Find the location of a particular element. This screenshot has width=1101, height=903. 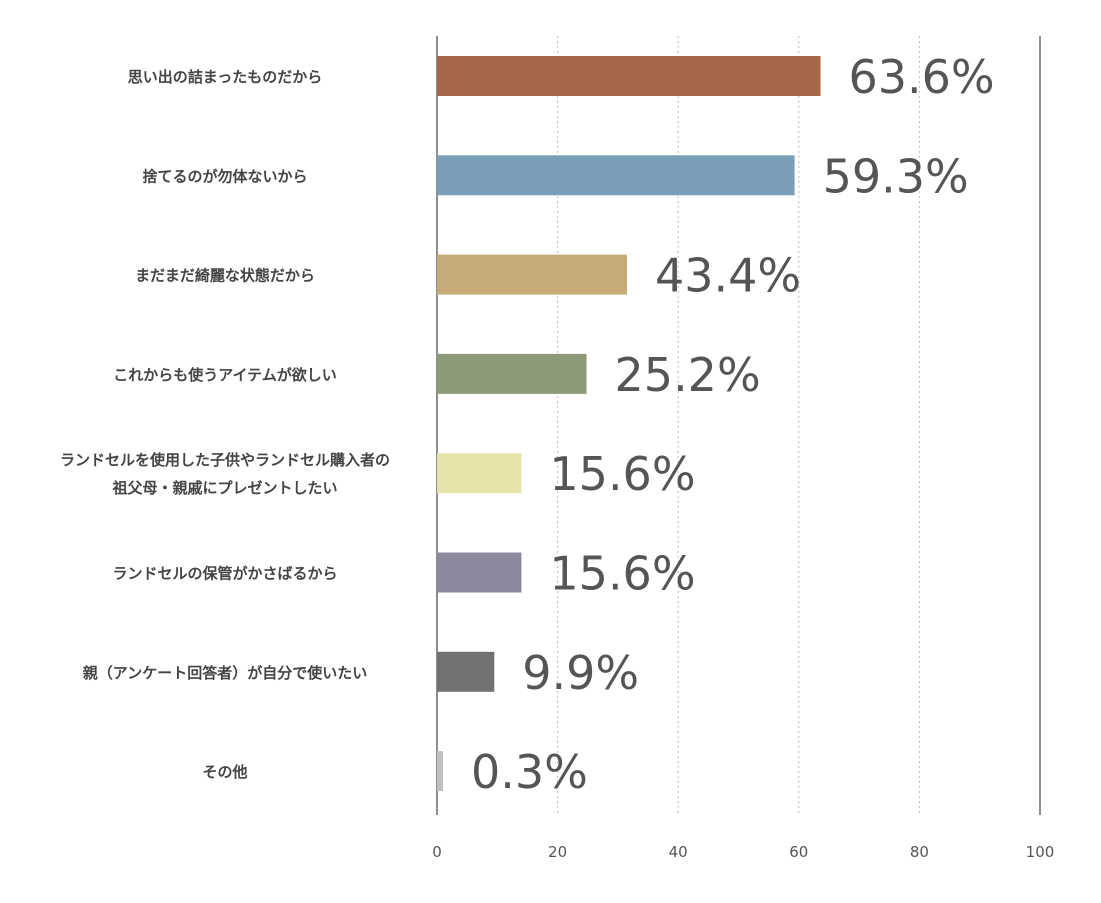

category-label: ランドセルを使用した子供やランドセル購入者の is located at coordinates (225, 460).